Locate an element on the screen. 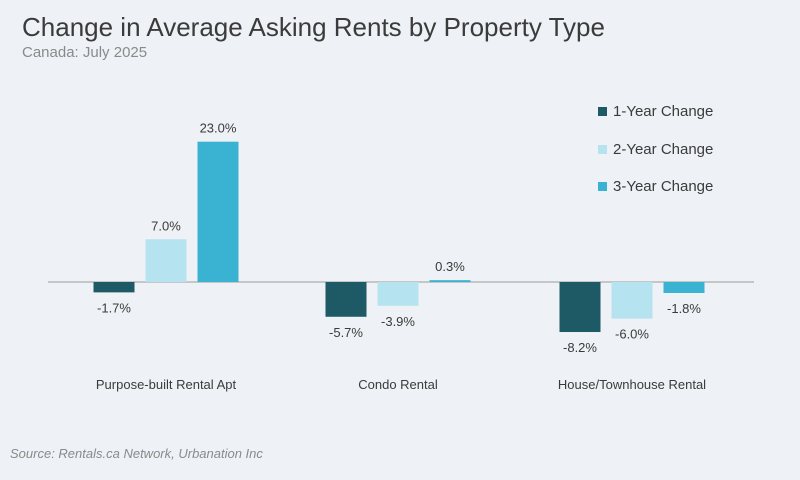 The width and height of the screenshot is (800, 480). data-label: 7.0% is located at coordinates (166, 225).